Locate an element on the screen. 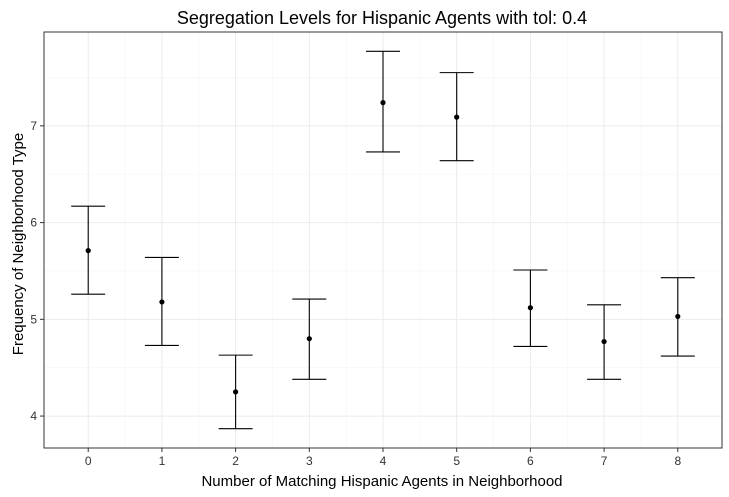 The image size is (729, 497). y-axis-title: Frequency of Neighborhood Type is located at coordinates (18, 244).